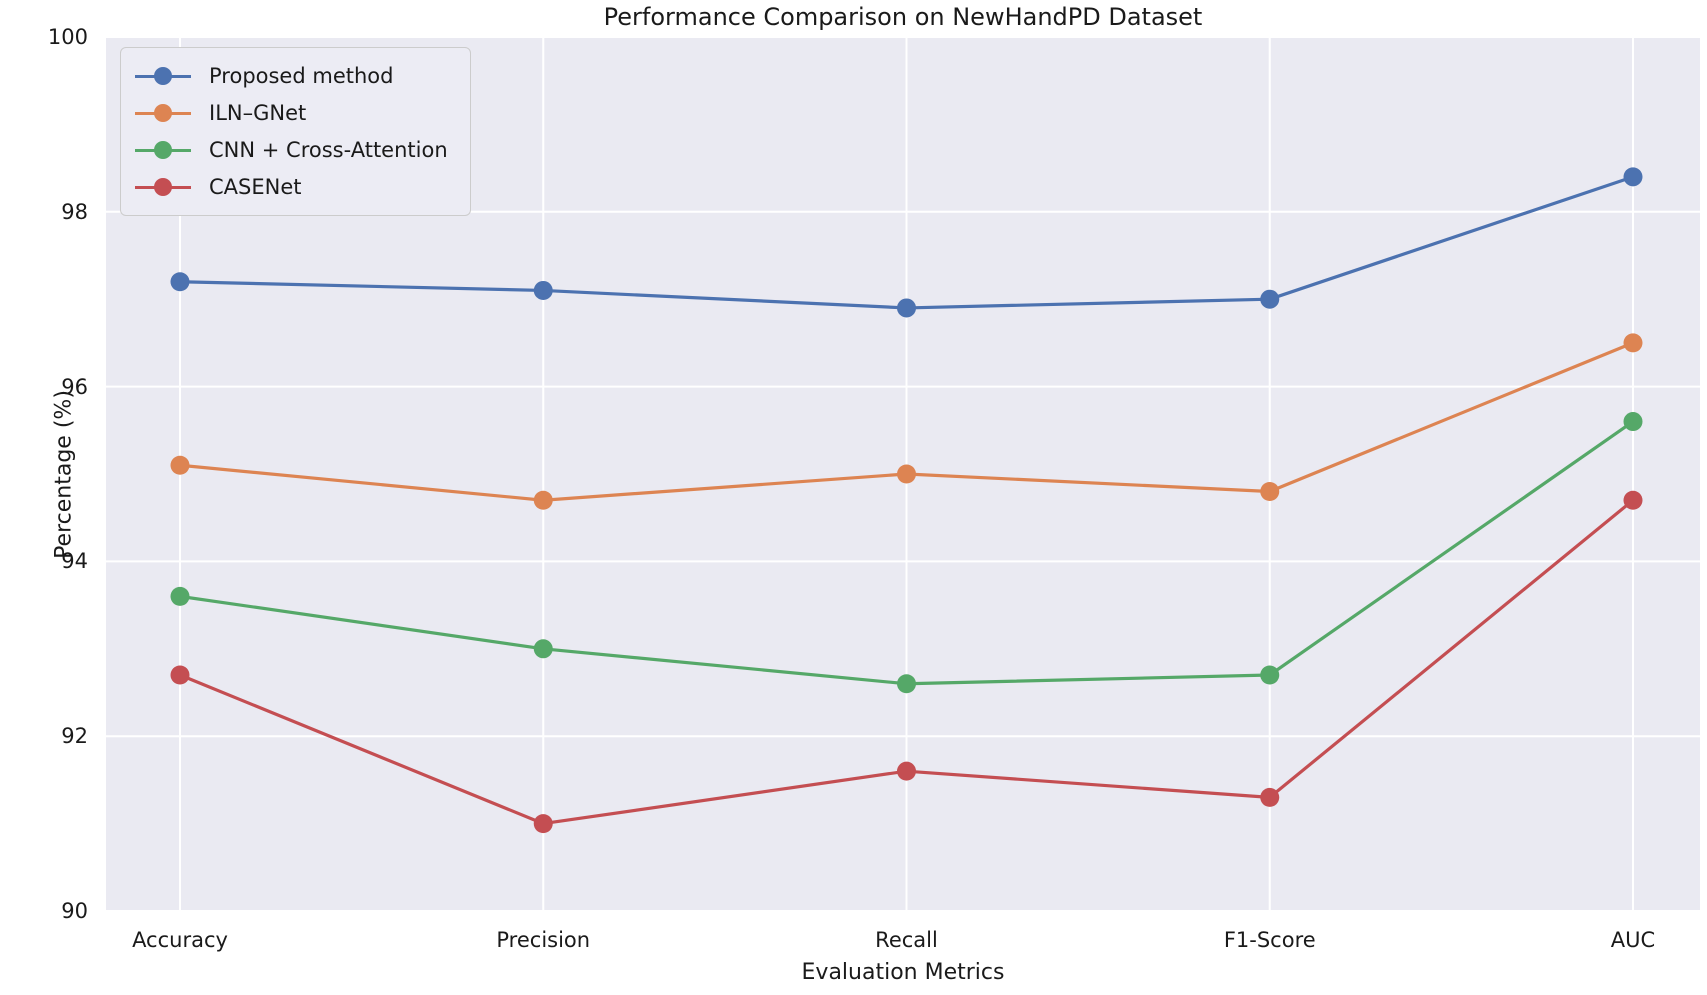 This screenshot has width=1707, height=995. Describe the element at coordinates (258, 113) in the screenshot. I see `legend-label: ILN–GNet` at that location.